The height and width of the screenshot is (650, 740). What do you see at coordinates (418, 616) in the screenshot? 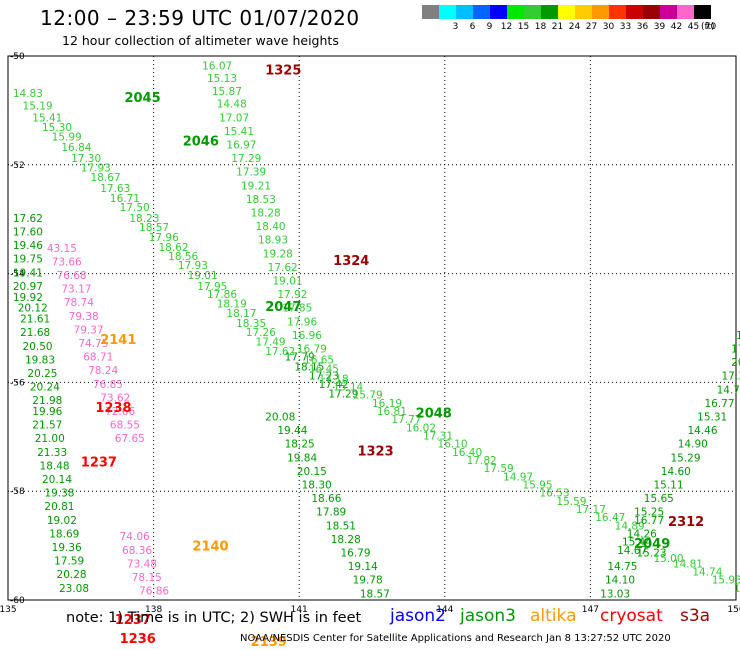
I see `satellite-legend-item: jason2` at bounding box center [418, 616].